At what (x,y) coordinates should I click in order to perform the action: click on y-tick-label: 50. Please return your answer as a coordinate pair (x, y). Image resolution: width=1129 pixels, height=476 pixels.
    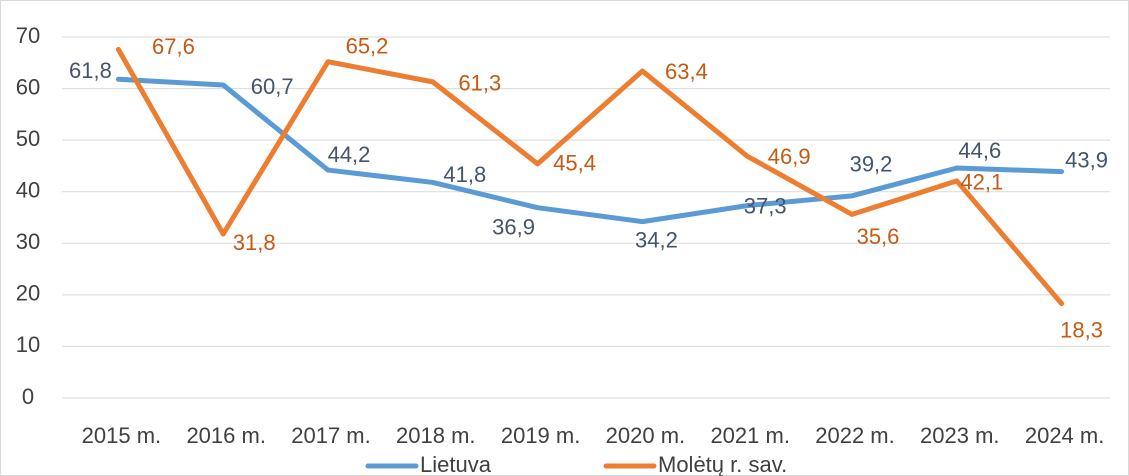
    Looking at the image, I should click on (28, 138).